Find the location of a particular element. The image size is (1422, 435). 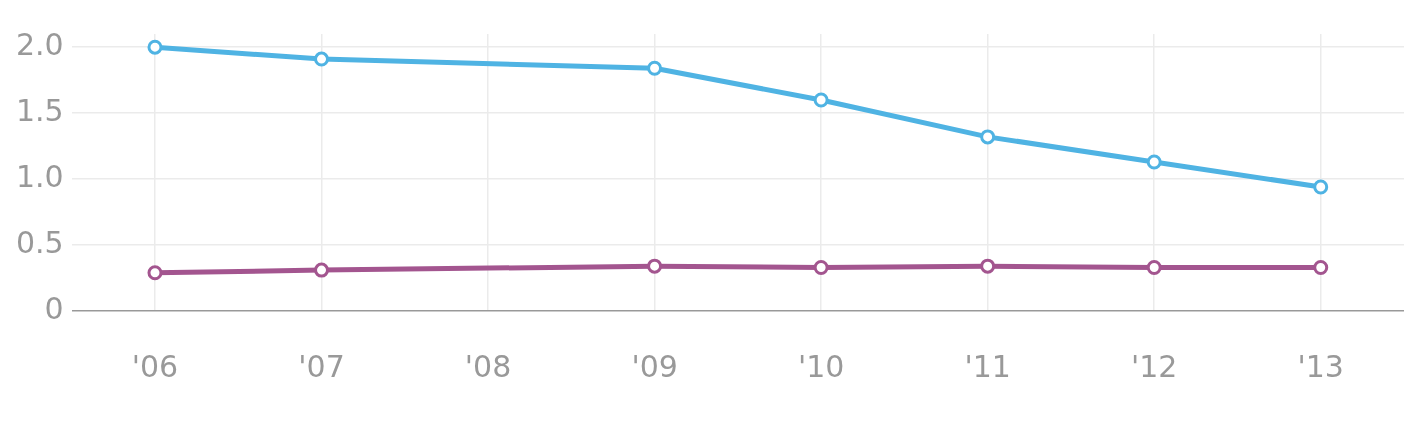

y-tick-label: 0 is located at coordinates (54, 308).